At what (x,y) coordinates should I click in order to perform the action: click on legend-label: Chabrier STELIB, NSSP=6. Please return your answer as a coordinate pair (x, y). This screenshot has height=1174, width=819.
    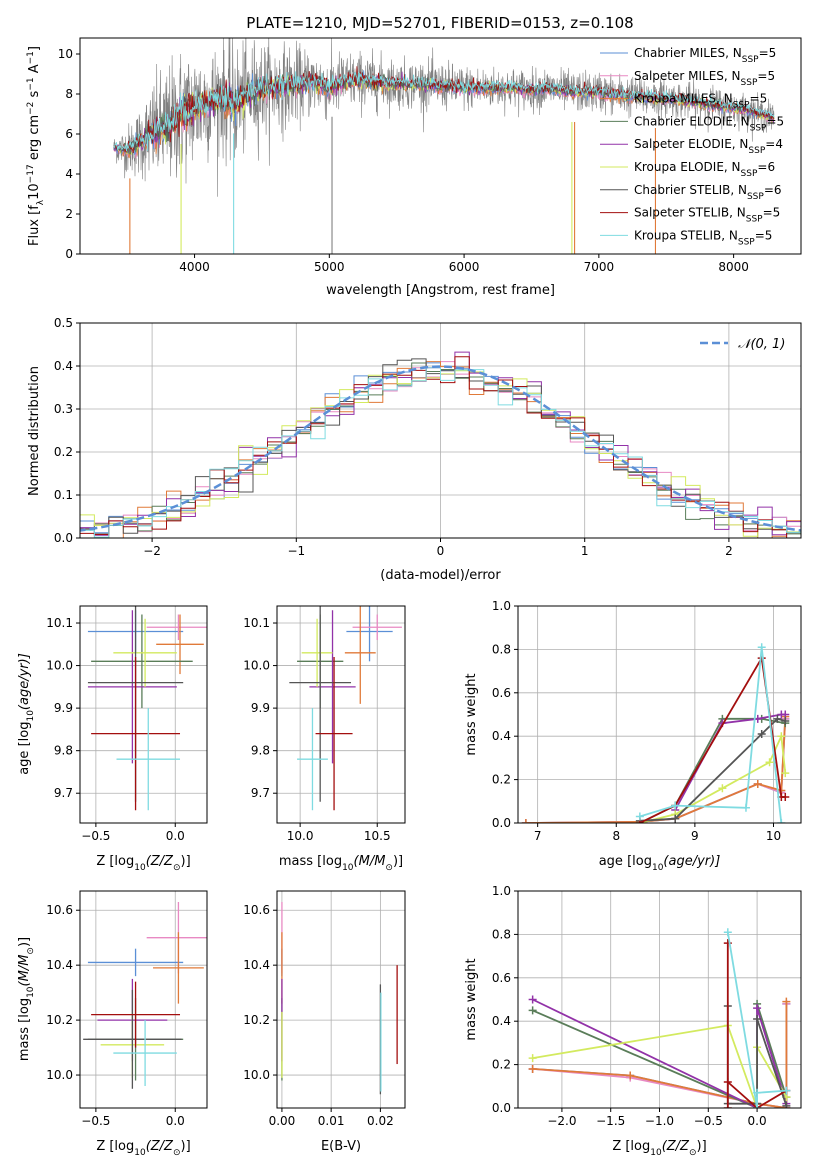
    Looking at the image, I should click on (708, 192).